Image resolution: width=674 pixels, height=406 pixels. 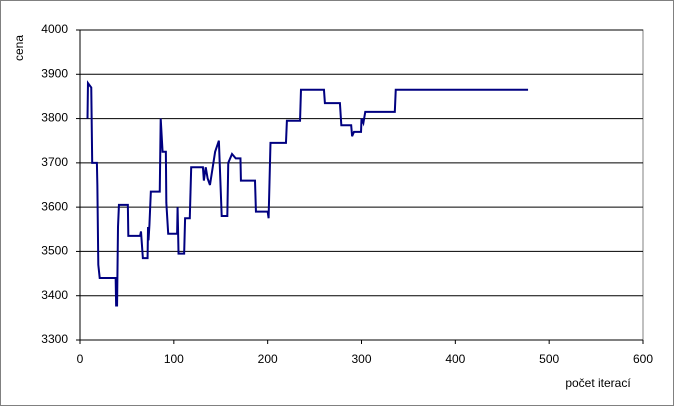 What do you see at coordinates (54, 295) in the screenshot?
I see `y-tick-label: 3400` at bounding box center [54, 295].